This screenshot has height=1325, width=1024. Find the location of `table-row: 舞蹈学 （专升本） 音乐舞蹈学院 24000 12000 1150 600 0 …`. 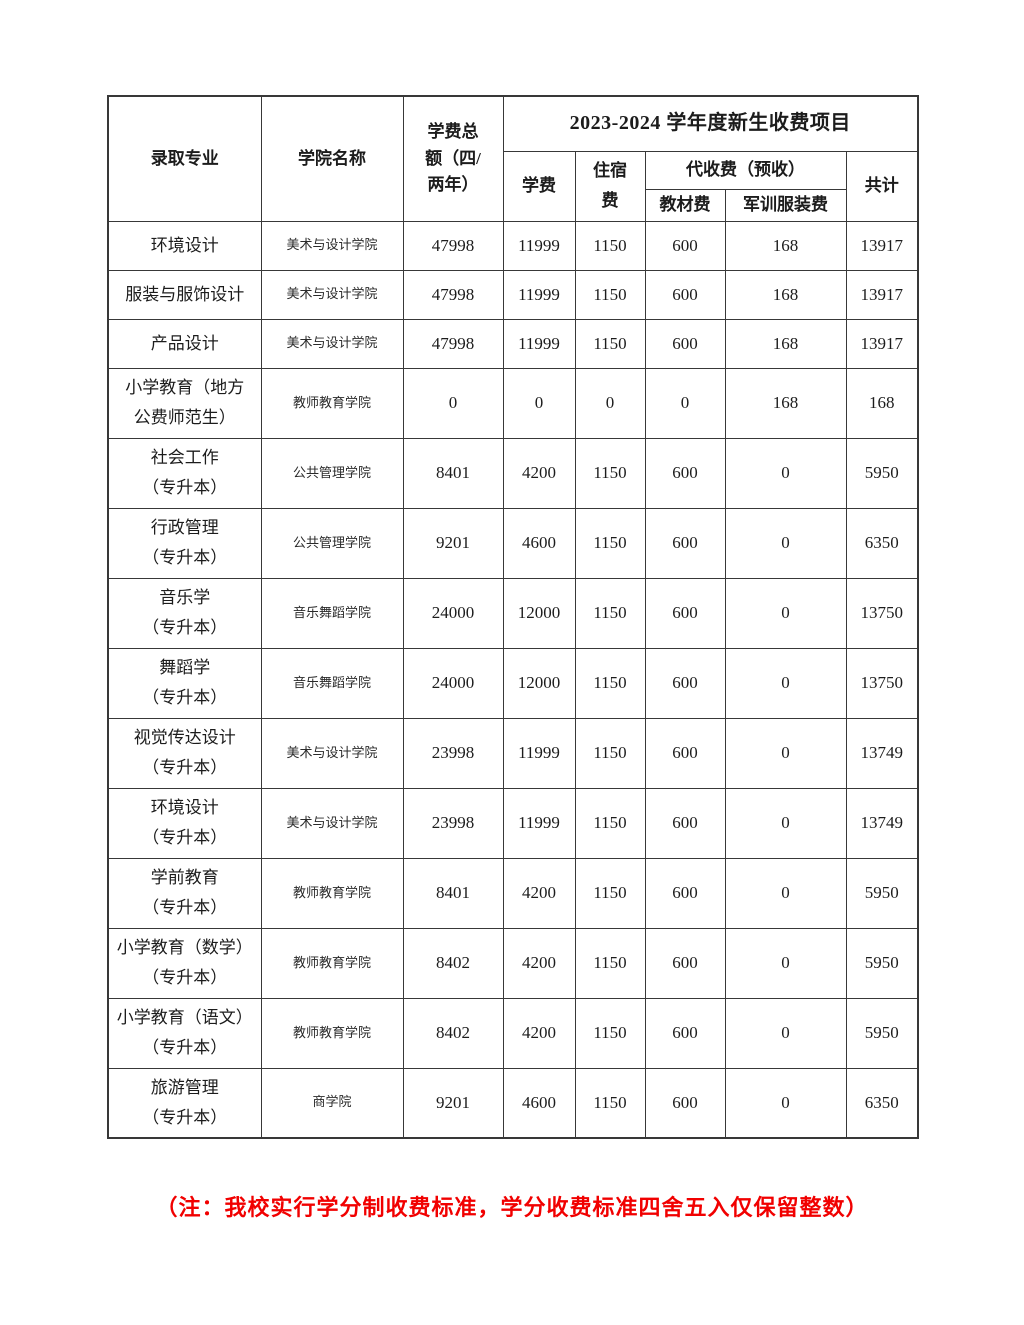

table-row: 舞蹈学 （专升本） 音乐舞蹈学院 24000 12000 1150 600 0 … is located at coordinates (513, 683).